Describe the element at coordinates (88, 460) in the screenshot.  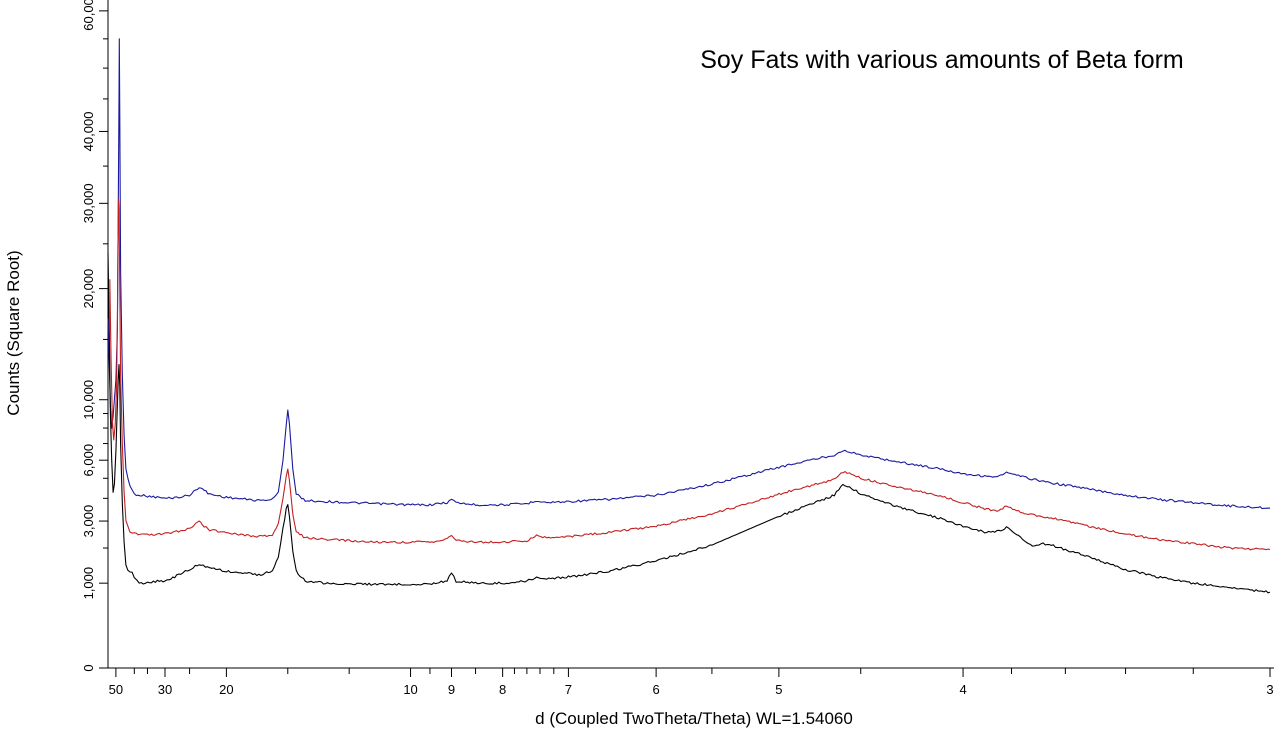
I see `y-tick-label: 6,000` at that location.